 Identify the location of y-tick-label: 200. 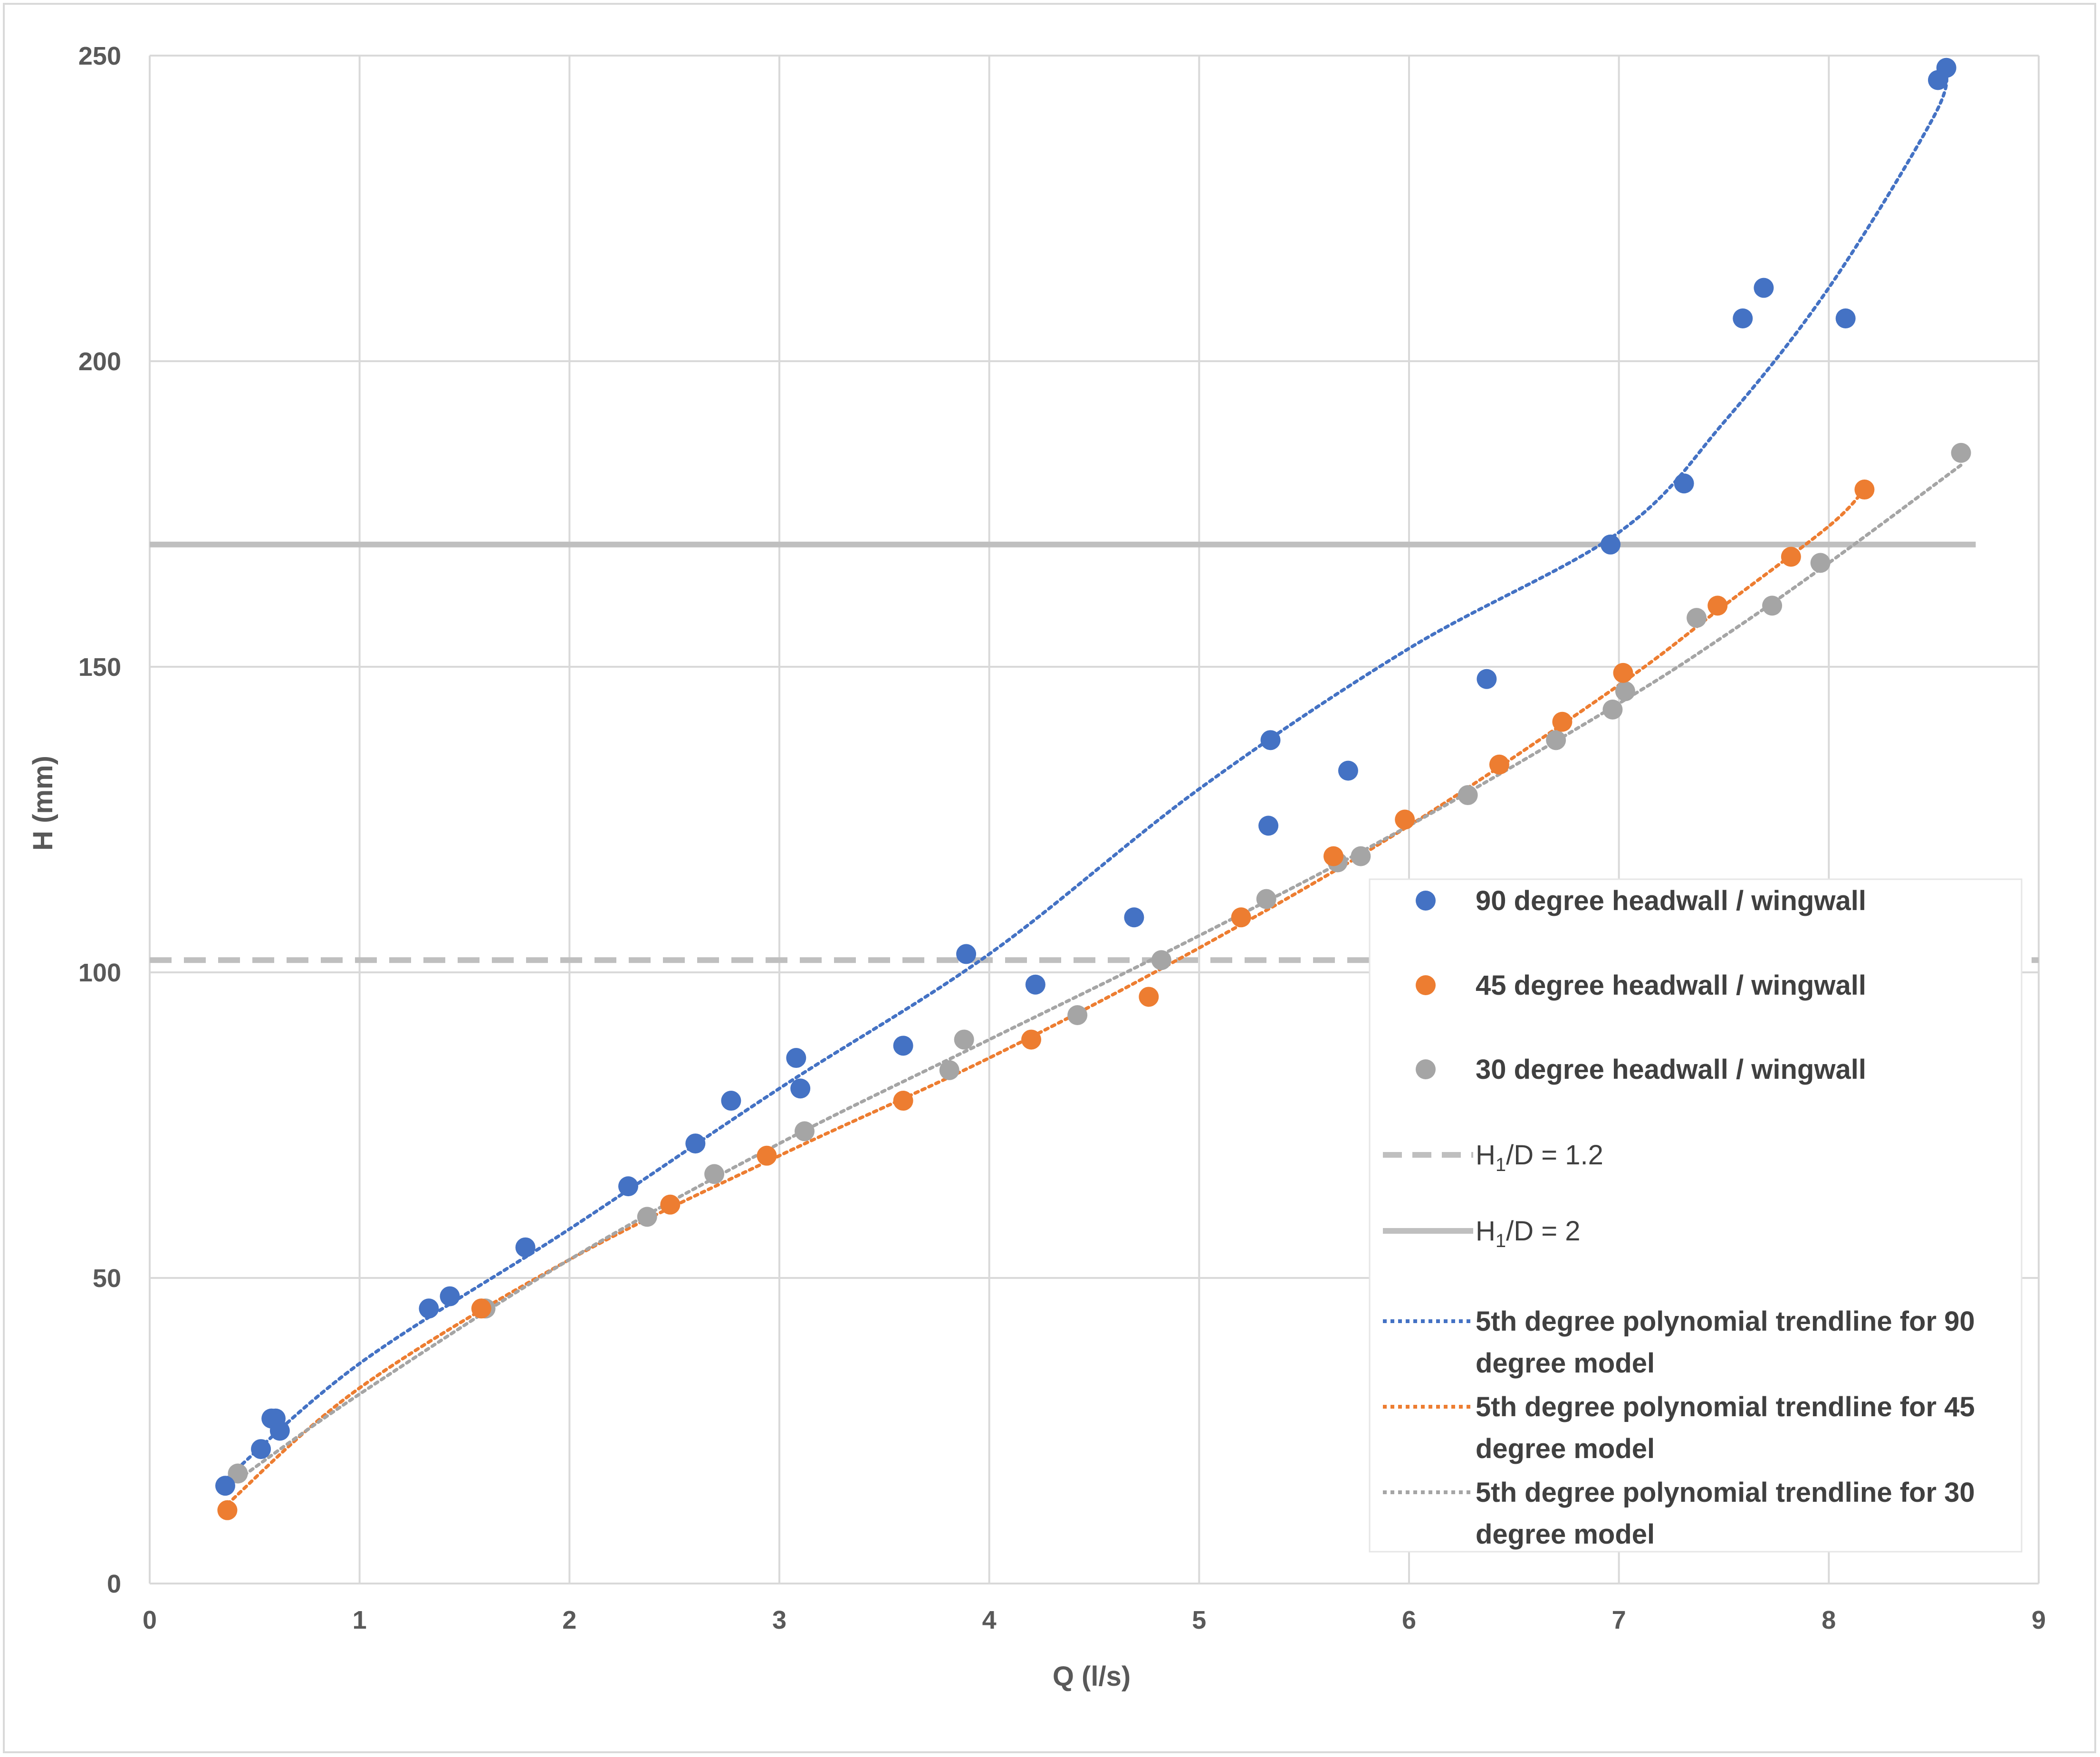
(99, 361).